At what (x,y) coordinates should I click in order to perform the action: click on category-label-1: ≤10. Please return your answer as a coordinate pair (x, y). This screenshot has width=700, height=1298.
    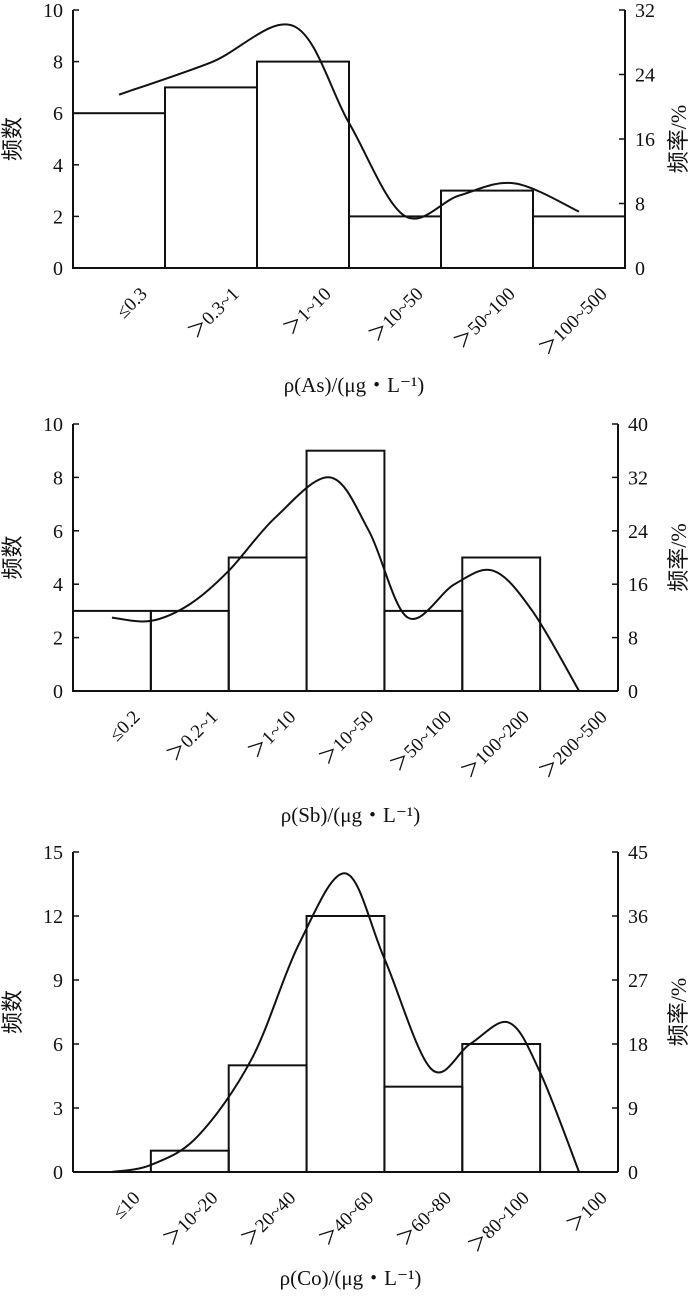
    Looking at the image, I should click on (127, 1206).